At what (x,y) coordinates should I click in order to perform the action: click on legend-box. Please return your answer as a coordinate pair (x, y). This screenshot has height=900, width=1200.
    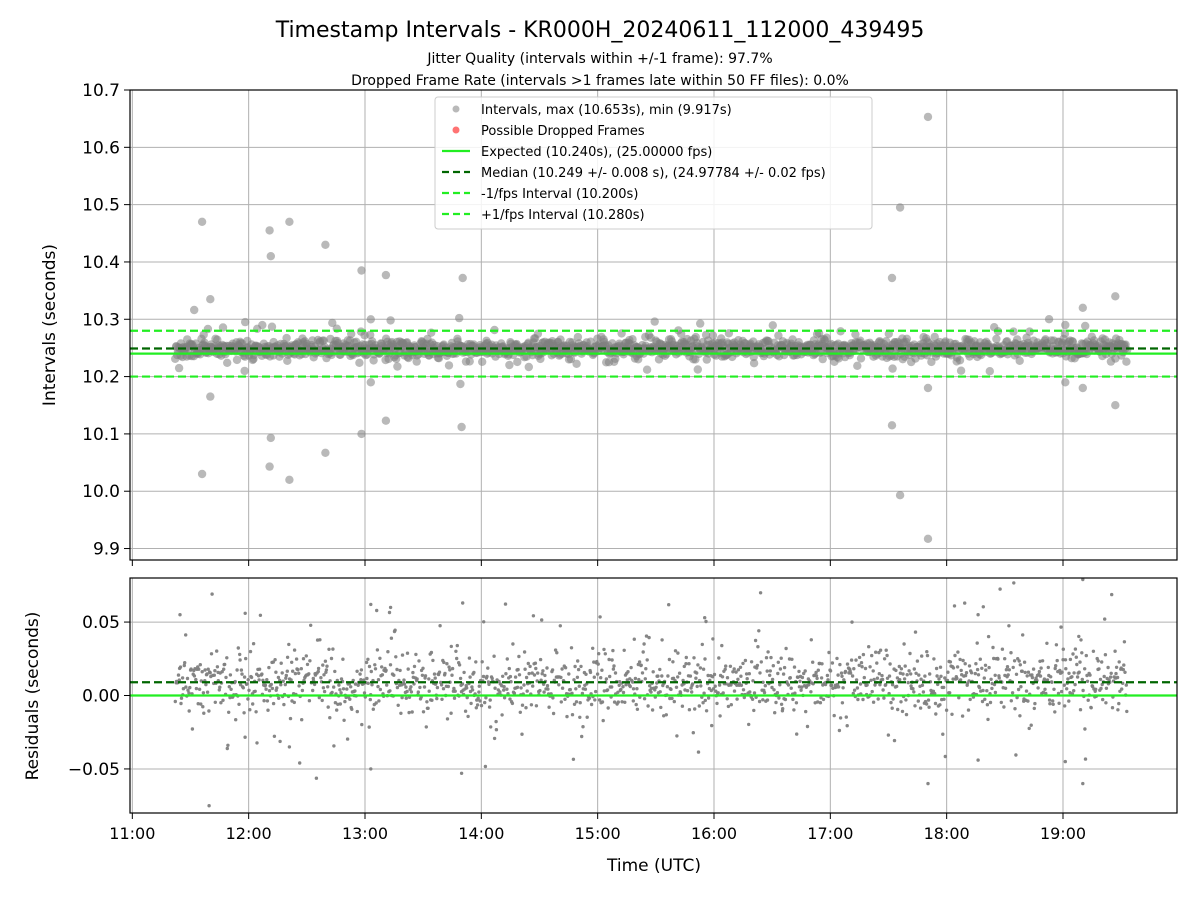
    Looking at the image, I should click on (653, 163).